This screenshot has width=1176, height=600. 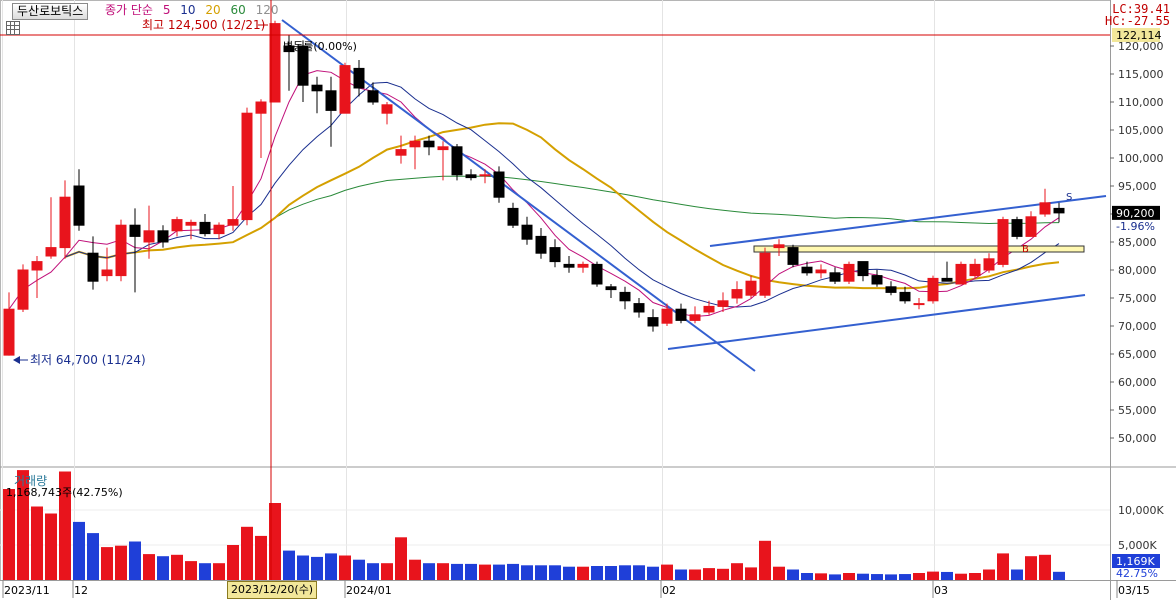 What do you see at coordinates (1137, 242) in the screenshot?
I see `price-tick-label: 85,000` at bounding box center [1137, 242].